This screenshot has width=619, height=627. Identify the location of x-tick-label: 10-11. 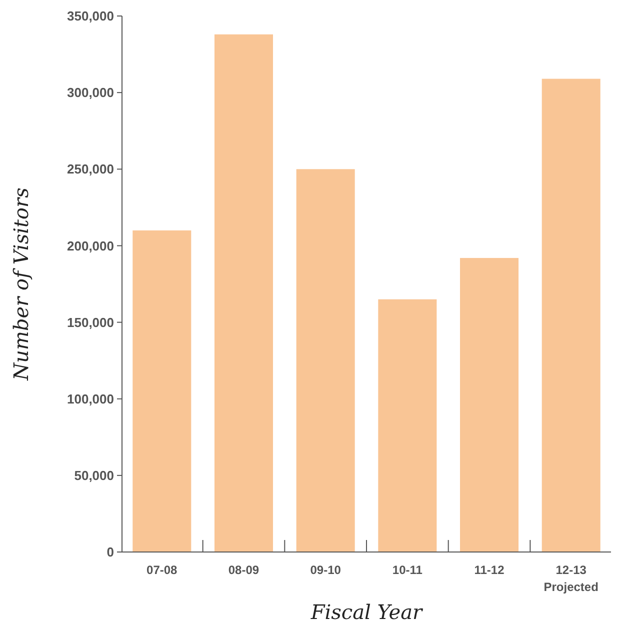
(407, 570).